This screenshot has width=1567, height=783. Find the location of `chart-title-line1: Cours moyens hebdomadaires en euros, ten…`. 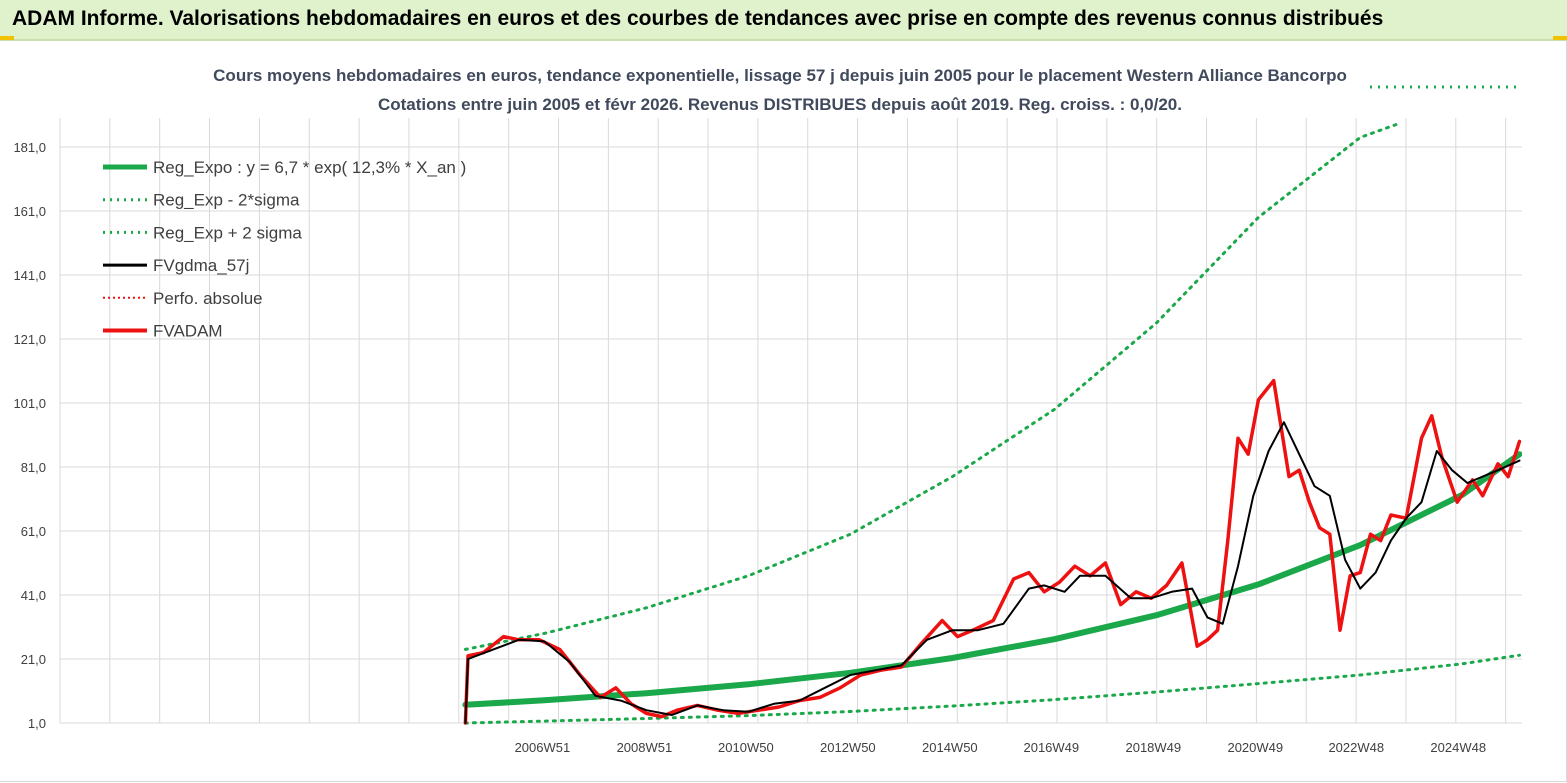

chart-title-line1: Cours moyens hebdomadaires en euros, ten… is located at coordinates (780, 75).